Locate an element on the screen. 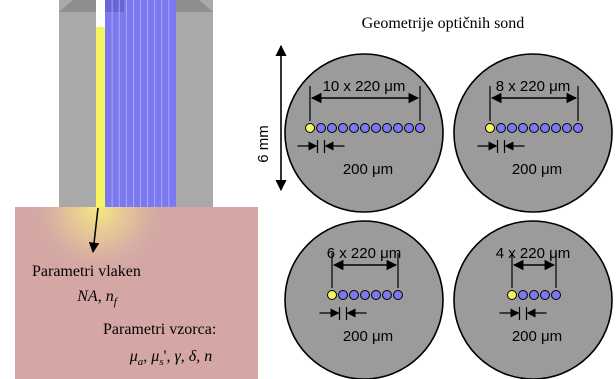 The width and height of the screenshot is (616, 379). detector-fibers is located at coordinates (140, 103).